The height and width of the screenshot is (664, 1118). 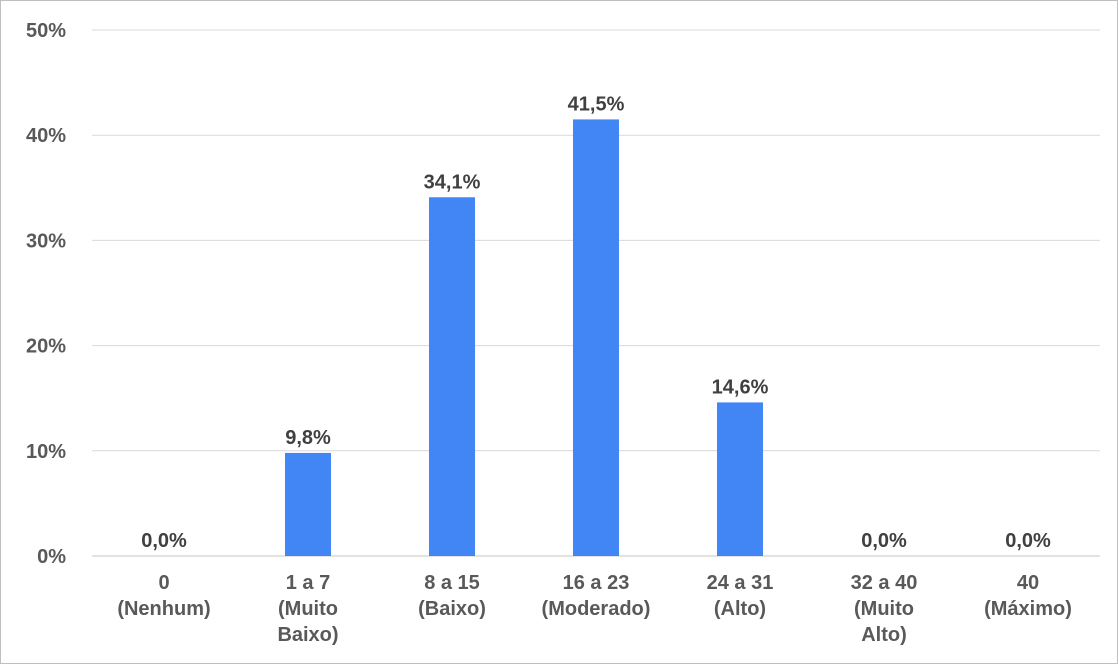 I want to click on data-label: 14,6%, so click(x=740, y=387).